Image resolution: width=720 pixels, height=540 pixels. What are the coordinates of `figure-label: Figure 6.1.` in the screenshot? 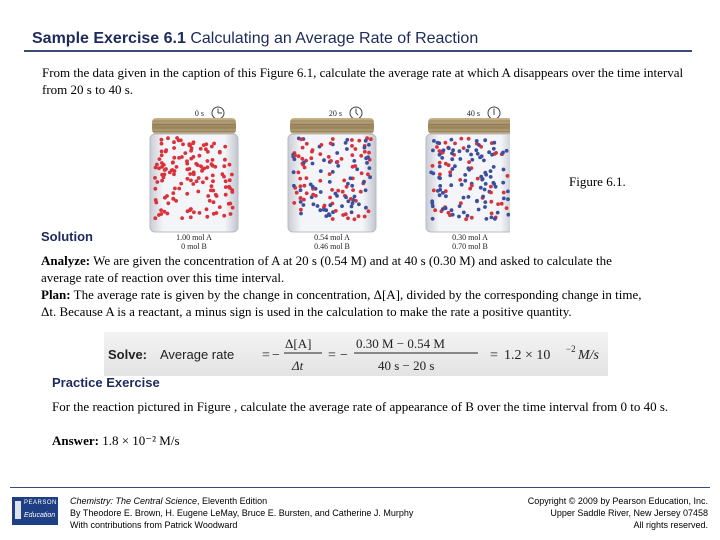 It's located at (597, 181).